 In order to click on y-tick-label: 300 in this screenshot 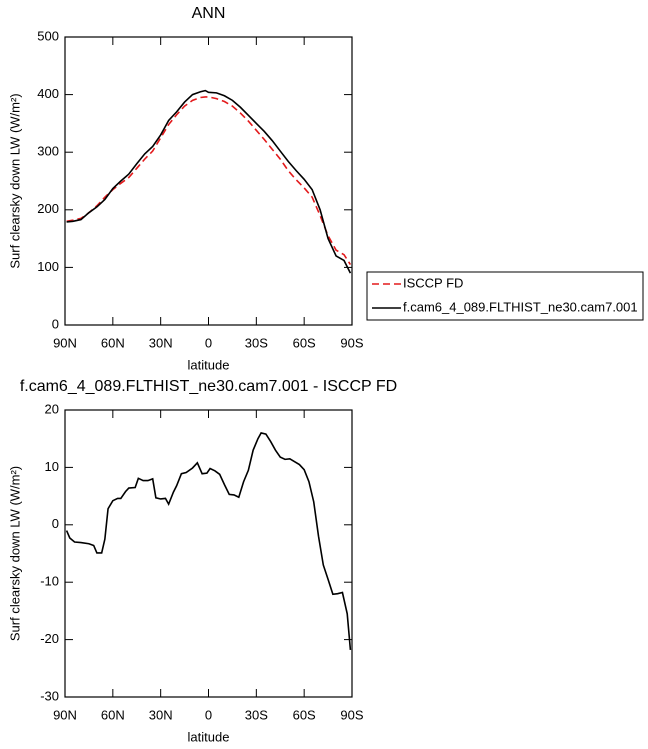, I will do `click(48, 151)`.